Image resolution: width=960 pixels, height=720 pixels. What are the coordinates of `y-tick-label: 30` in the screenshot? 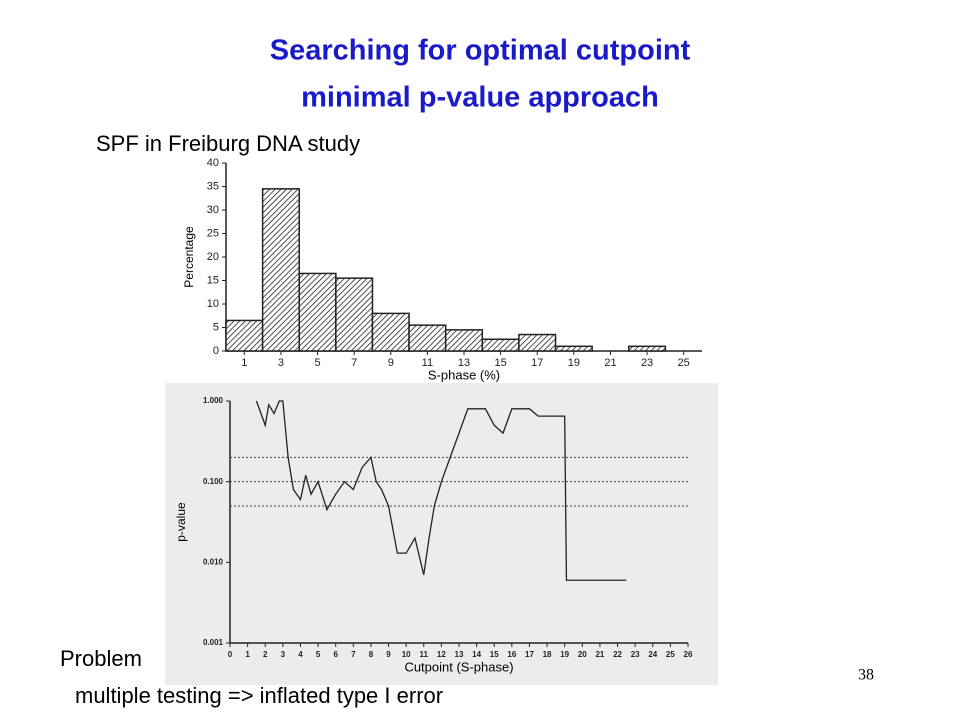 It's located at (213, 210).